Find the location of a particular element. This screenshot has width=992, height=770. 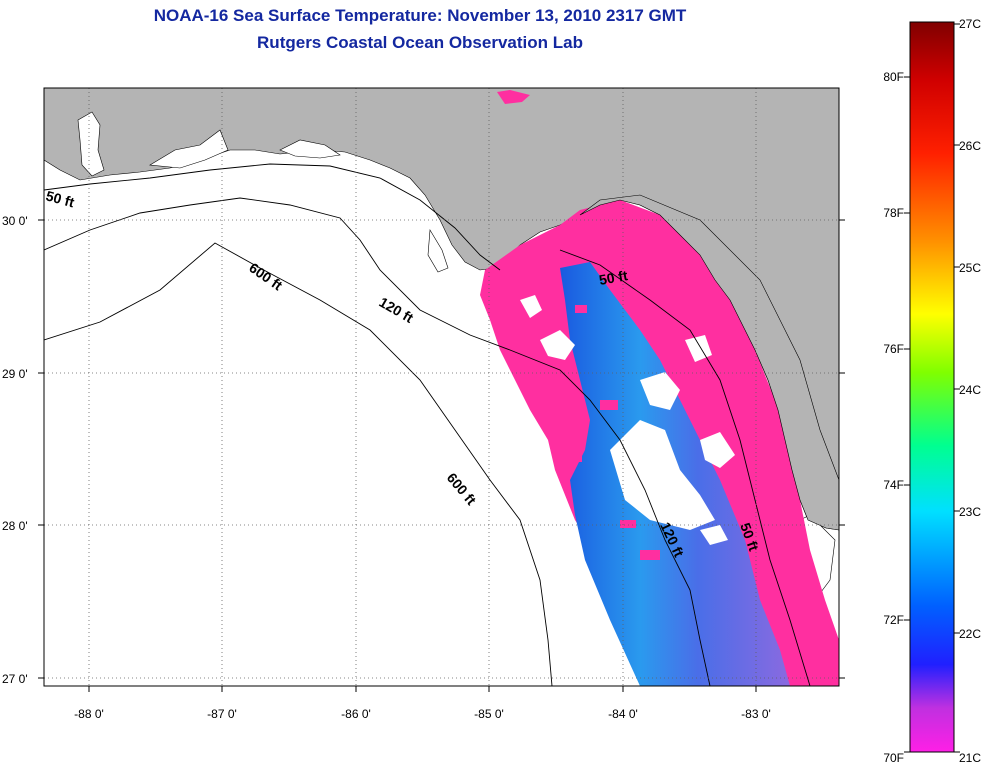

lat-label: 29 0' is located at coordinates (15, 374).